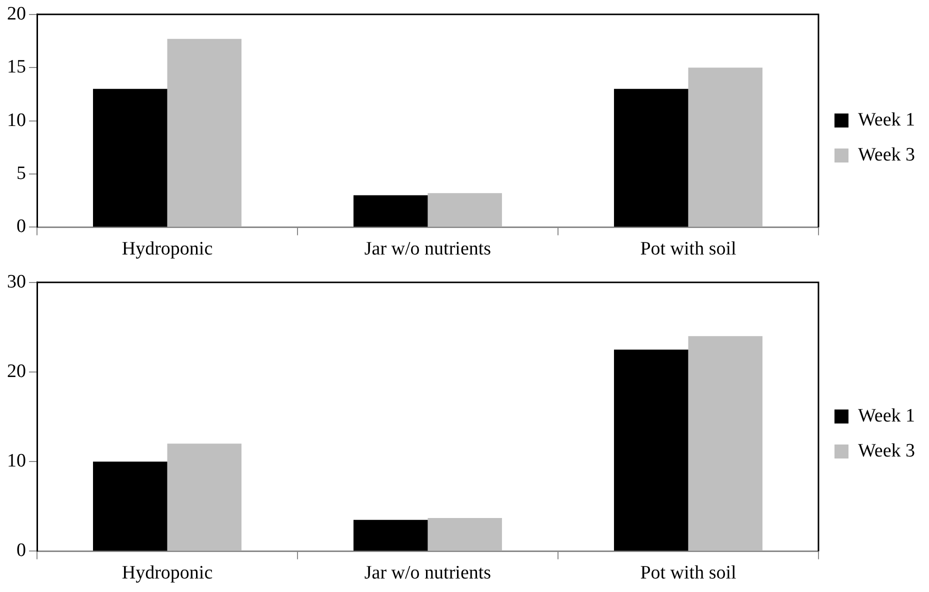 The height and width of the screenshot is (592, 929). What do you see at coordinates (16, 67) in the screenshot?
I see `y-tick-label: 15` at bounding box center [16, 67].